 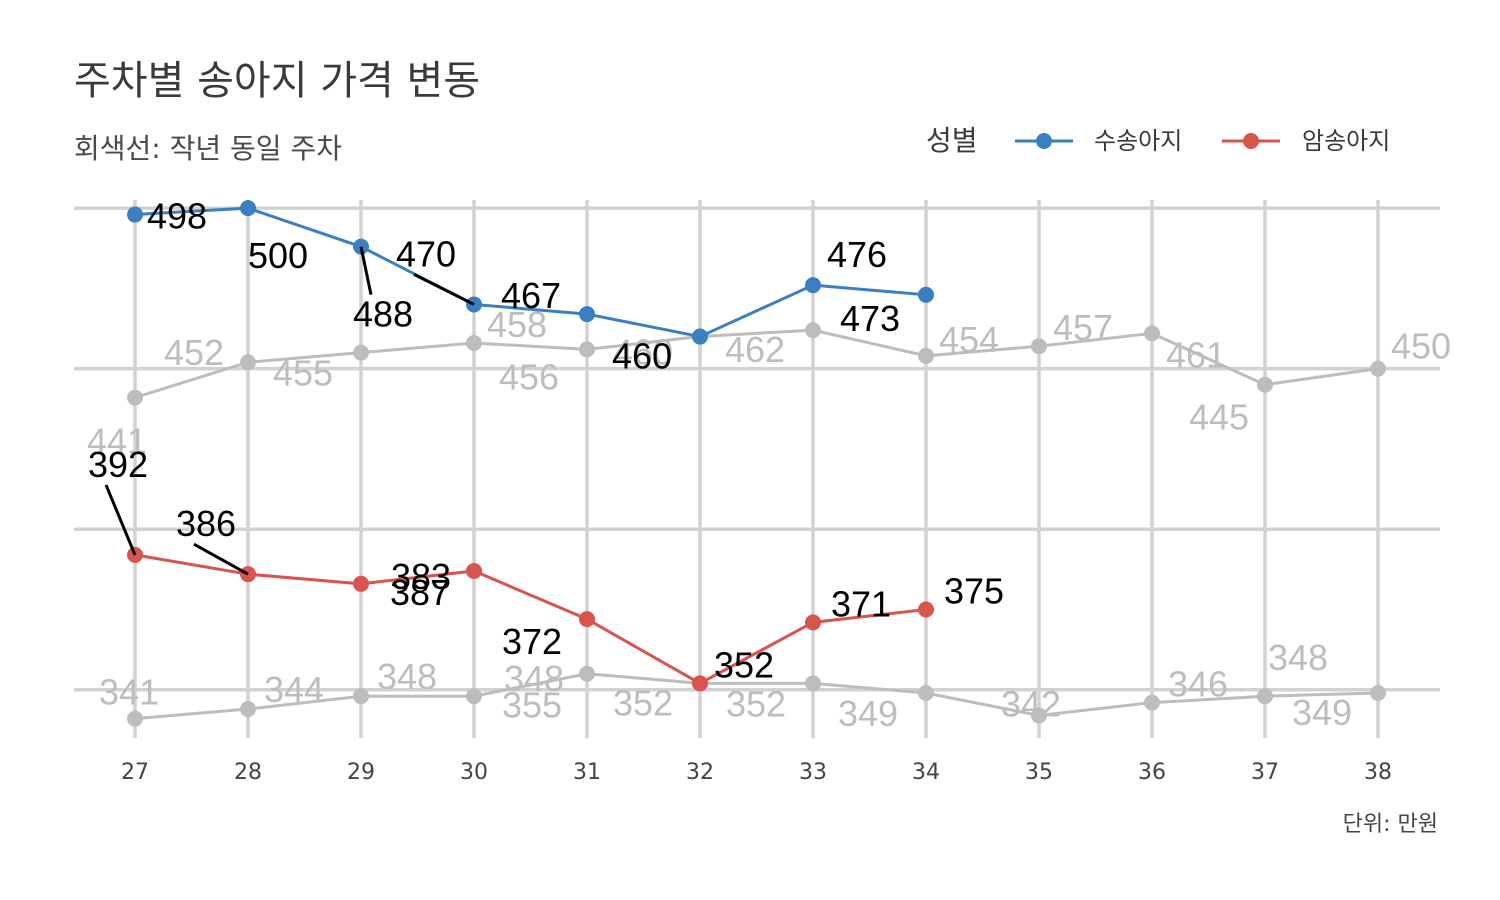 I want to click on data-label: 462, so click(x=755, y=349).